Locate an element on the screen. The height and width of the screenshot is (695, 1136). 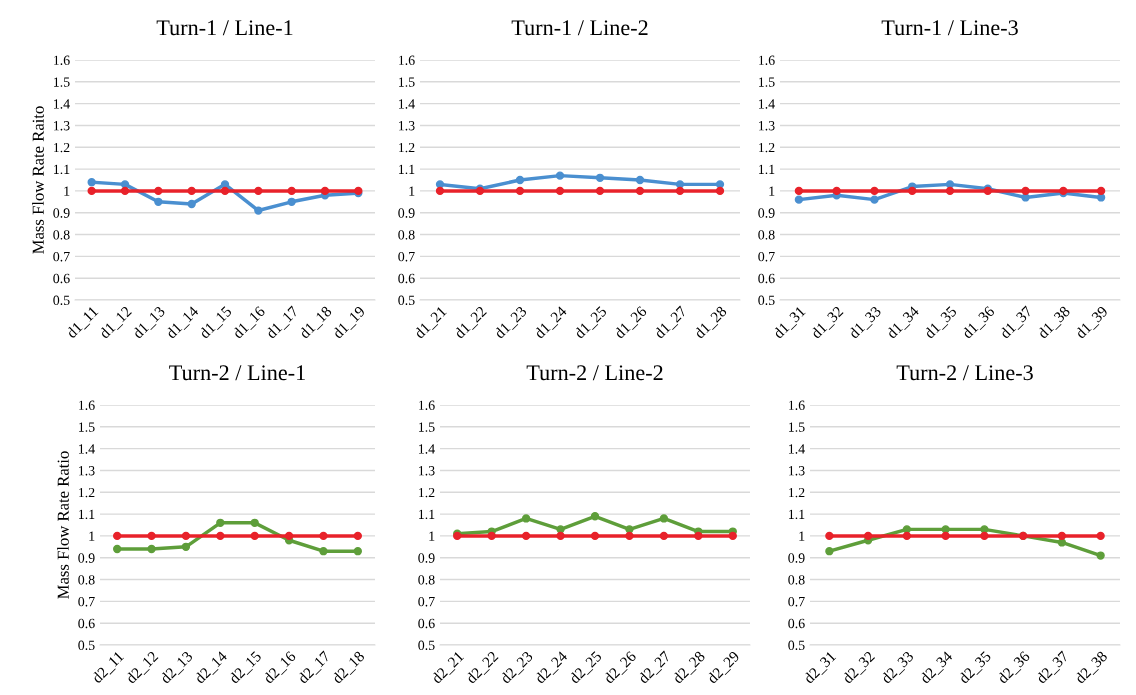
chart-title: Turn-2 / Line-3 is located at coordinates (964, 373).